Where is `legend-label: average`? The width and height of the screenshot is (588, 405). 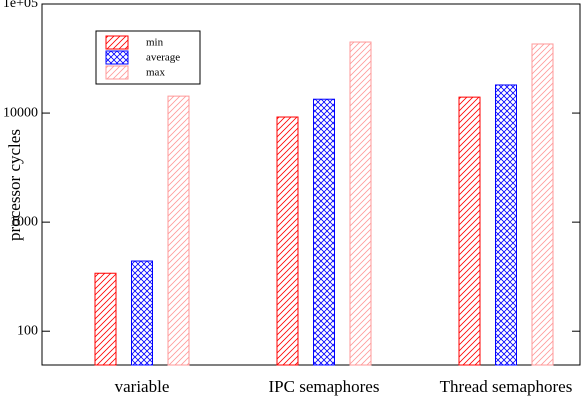
legend-label: average is located at coordinates (163, 58).